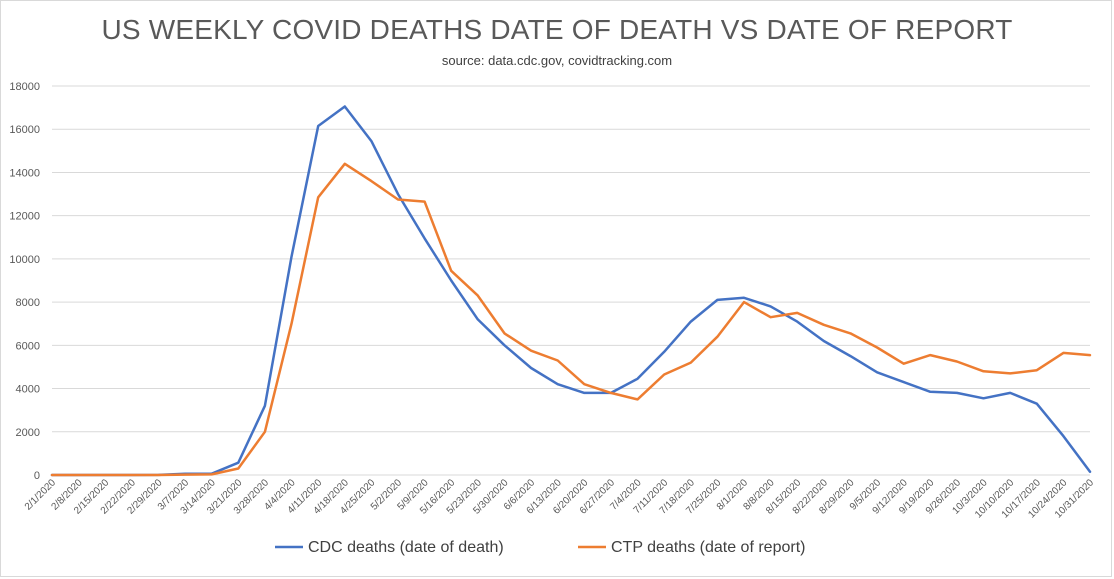 This screenshot has width=1114, height=579. Describe the element at coordinates (557, 60) in the screenshot. I see `chart-subtitle: source: data.cdc.gov, covidtracking.com` at that location.